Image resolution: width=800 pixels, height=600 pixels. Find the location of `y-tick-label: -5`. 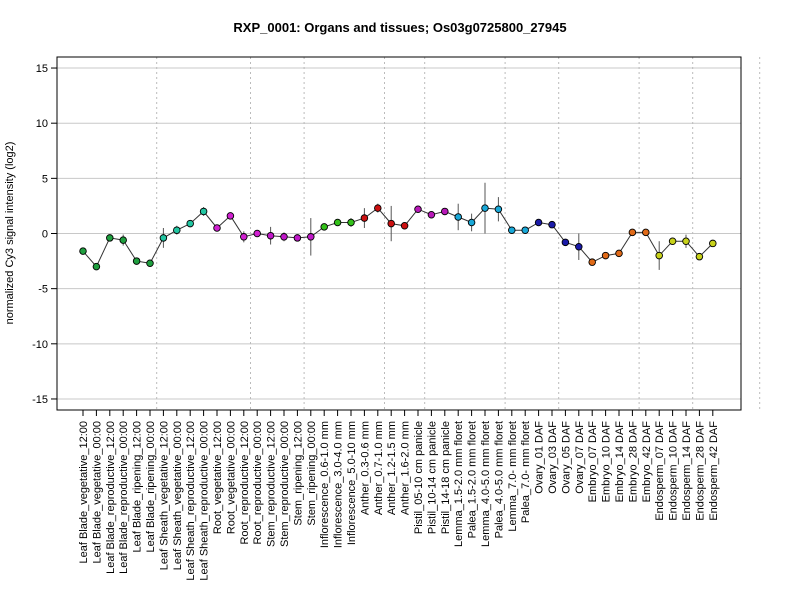

y-tick-label: -5 is located at coordinates (43, 290).